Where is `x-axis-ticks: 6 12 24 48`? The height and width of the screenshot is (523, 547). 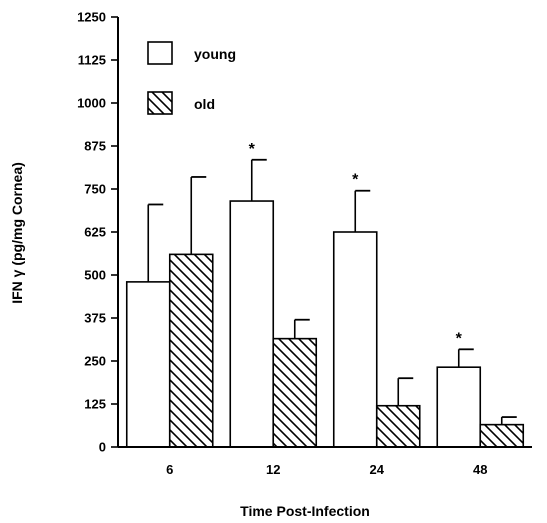 x-axis-ticks: 6 12 24 48 is located at coordinates (326, 469).